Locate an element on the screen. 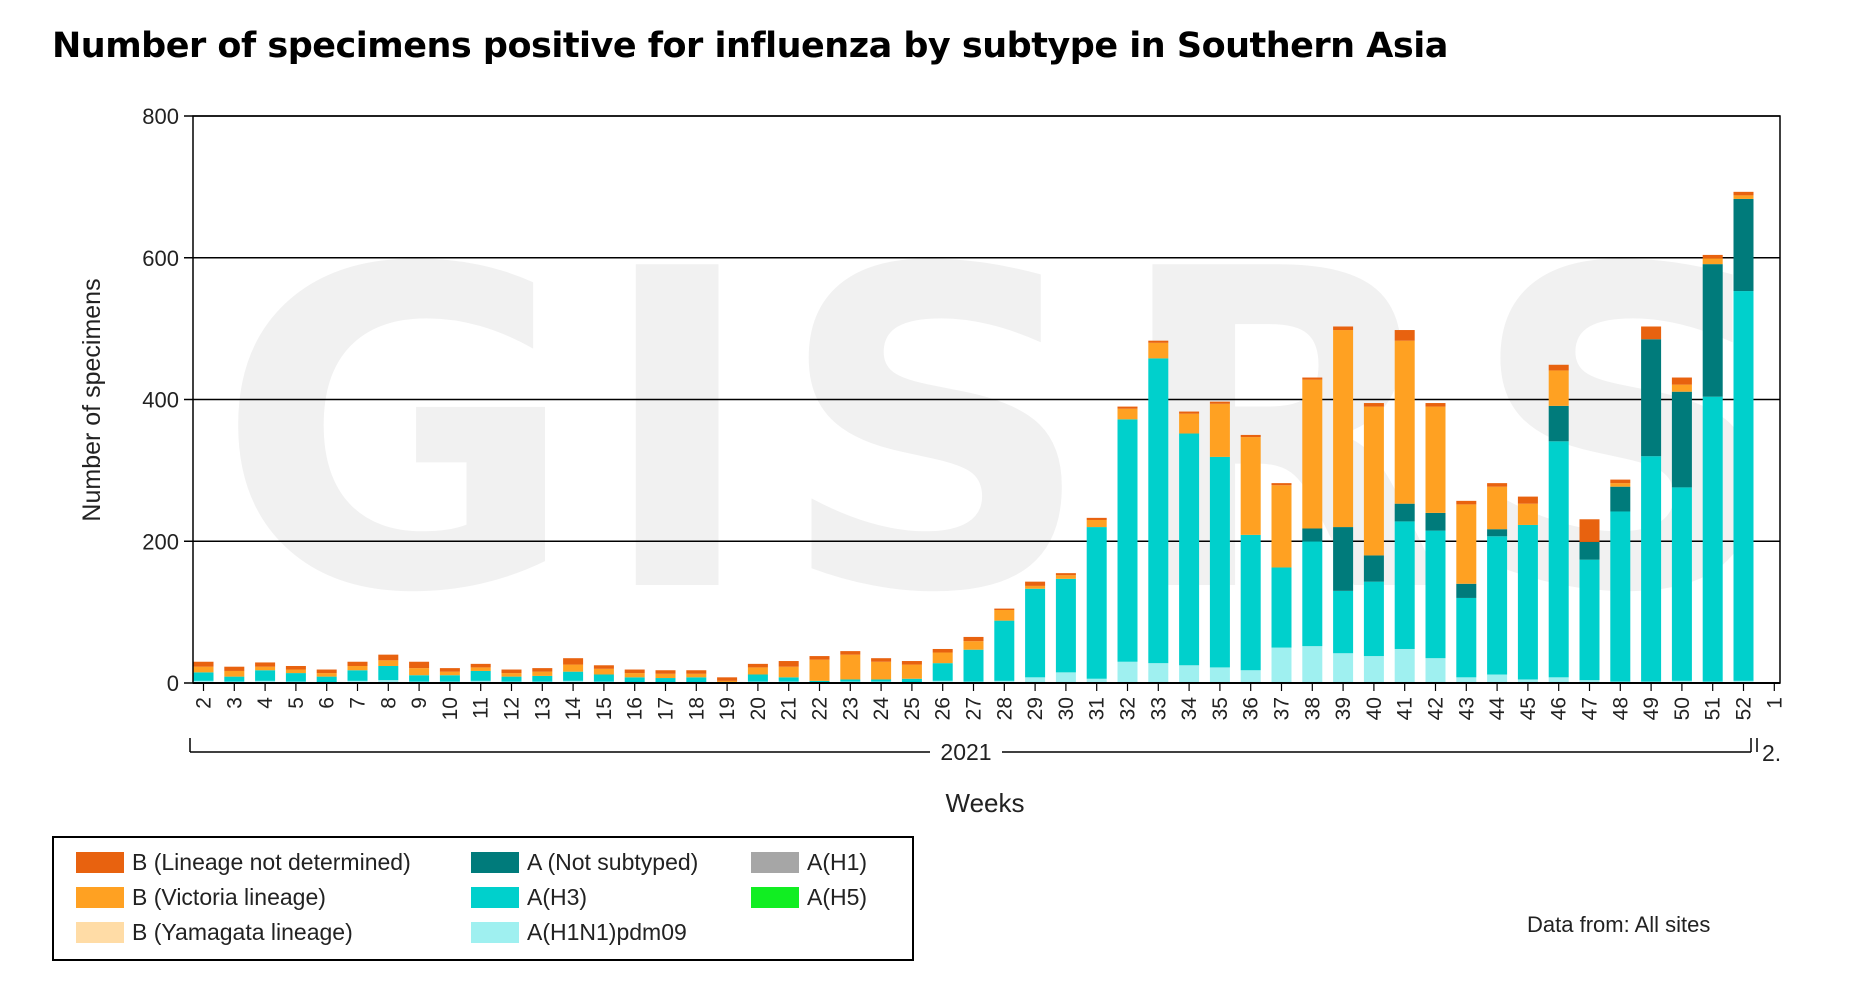 The height and width of the screenshot is (994, 1854). year-label: 2021 is located at coordinates (965, 752).